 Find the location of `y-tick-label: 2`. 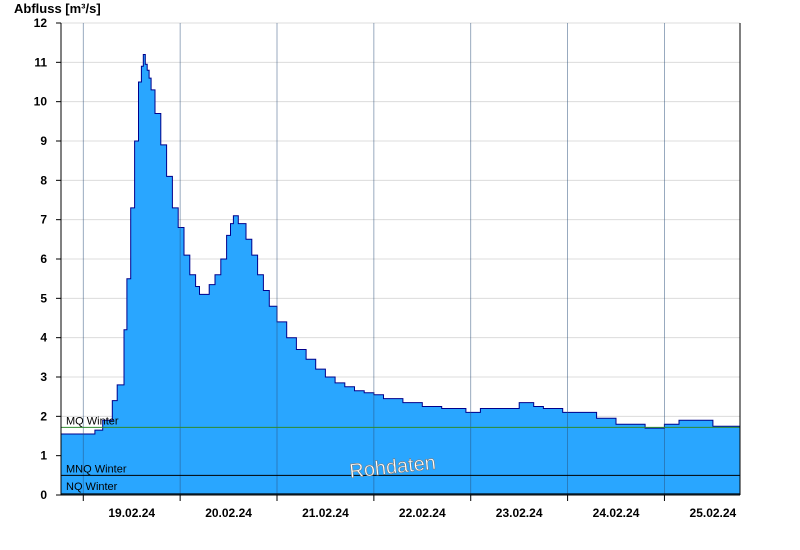

y-tick-label: 2 is located at coordinates (43, 416).